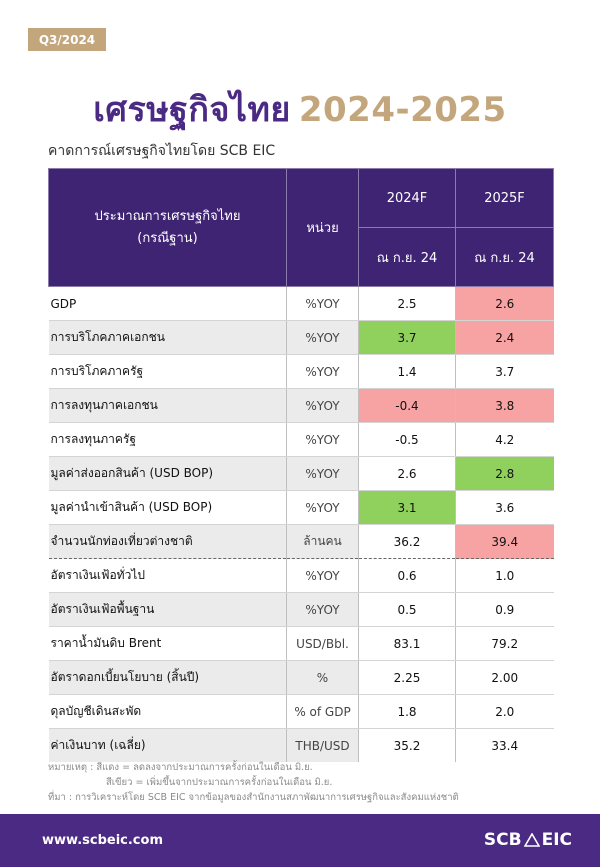 Image resolution: width=600 pixels, height=867 pixels. What do you see at coordinates (167, 745) in the screenshot?
I see `indicator-name: ค่าเงินบาท (เฉลี่ย)` at bounding box center [167, 745].